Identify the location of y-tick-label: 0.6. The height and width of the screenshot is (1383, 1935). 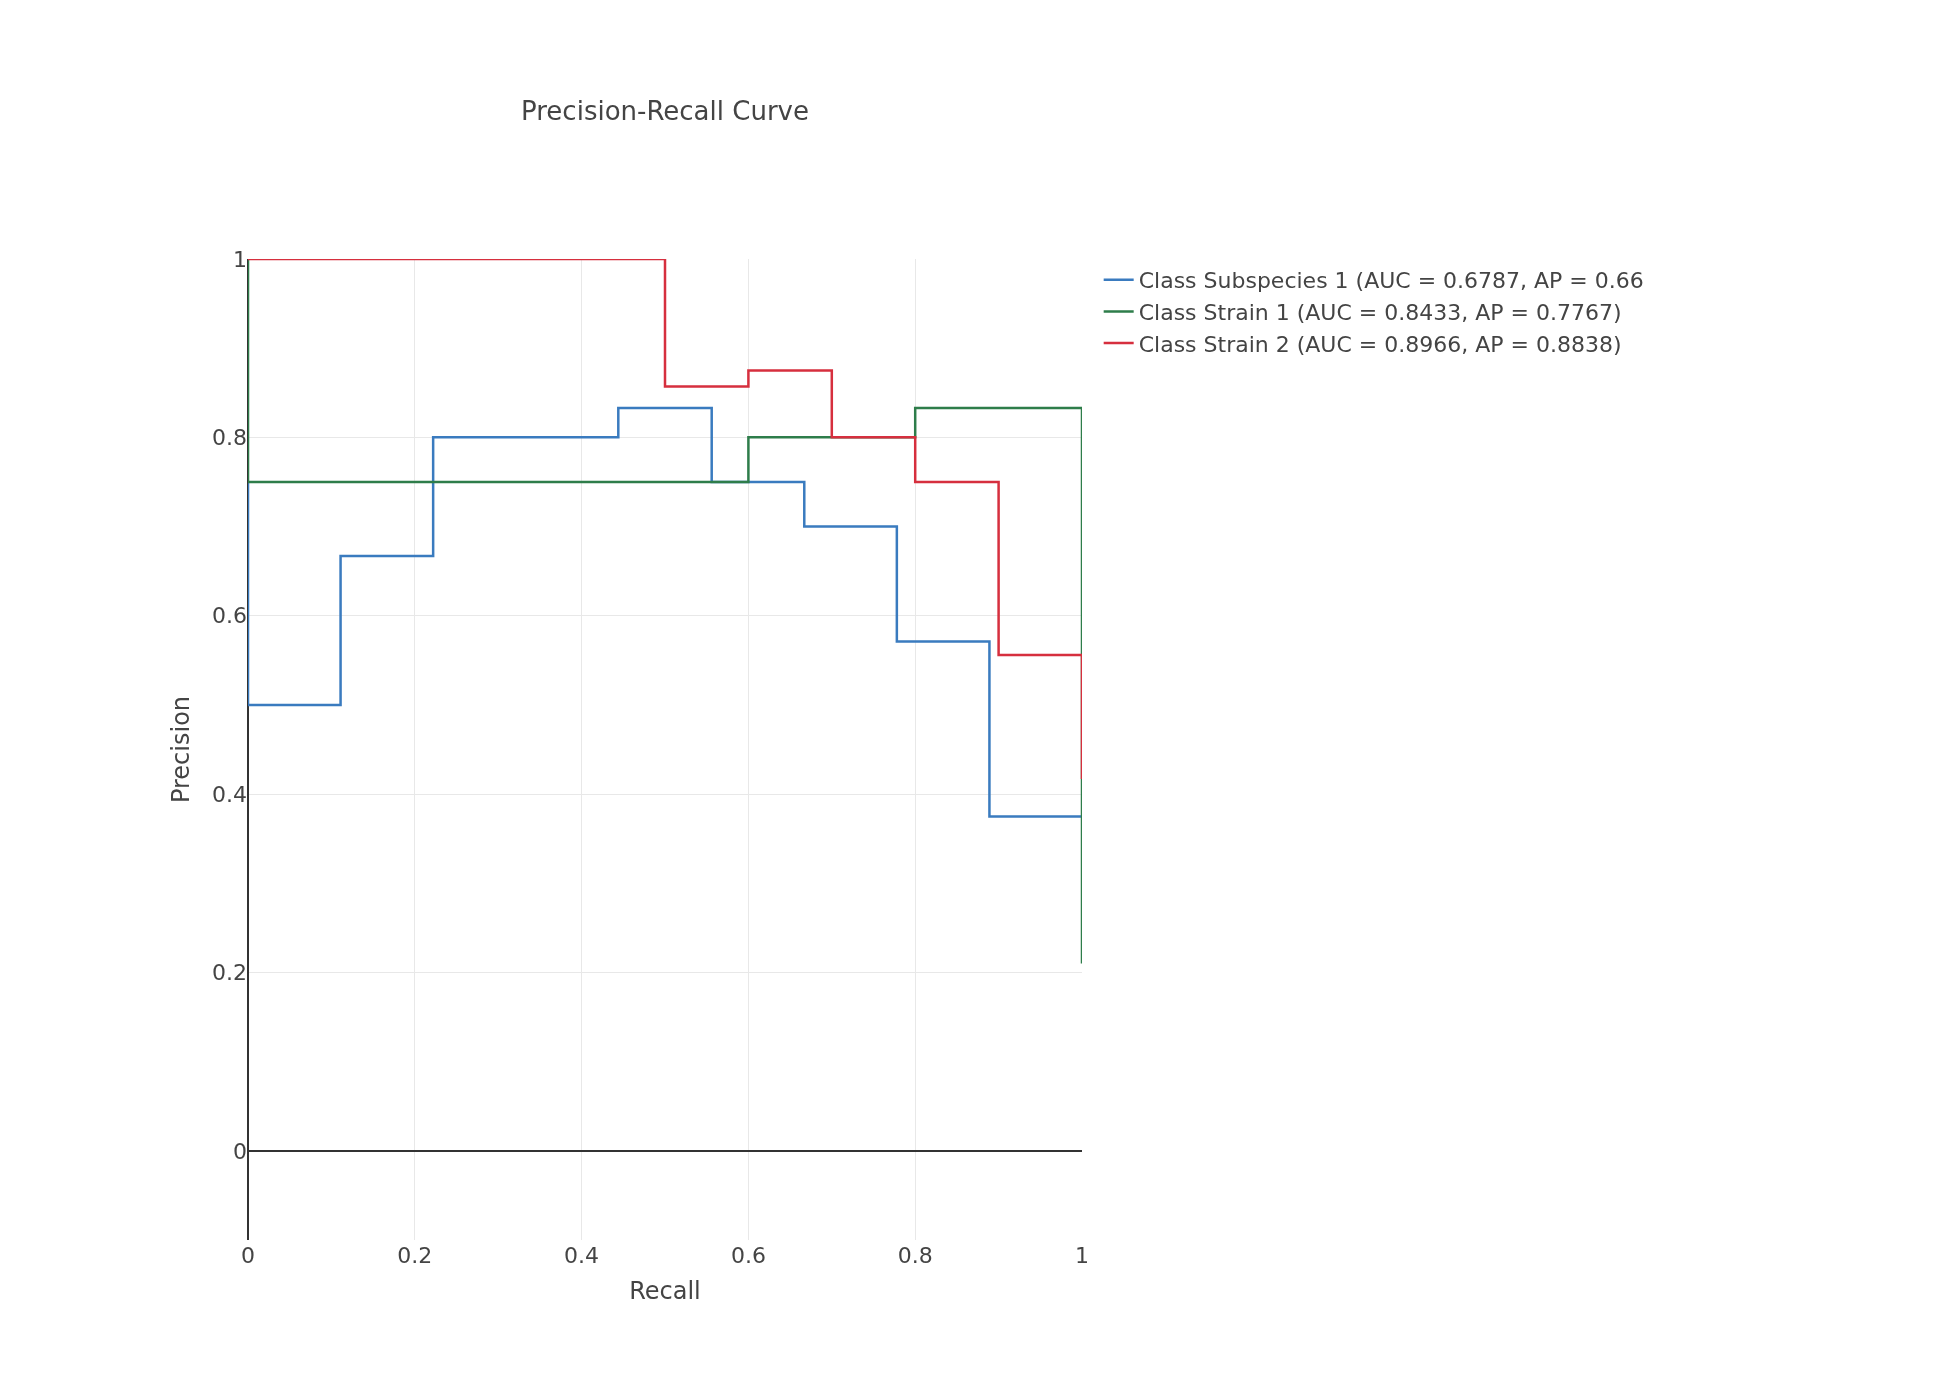
(229, 616).